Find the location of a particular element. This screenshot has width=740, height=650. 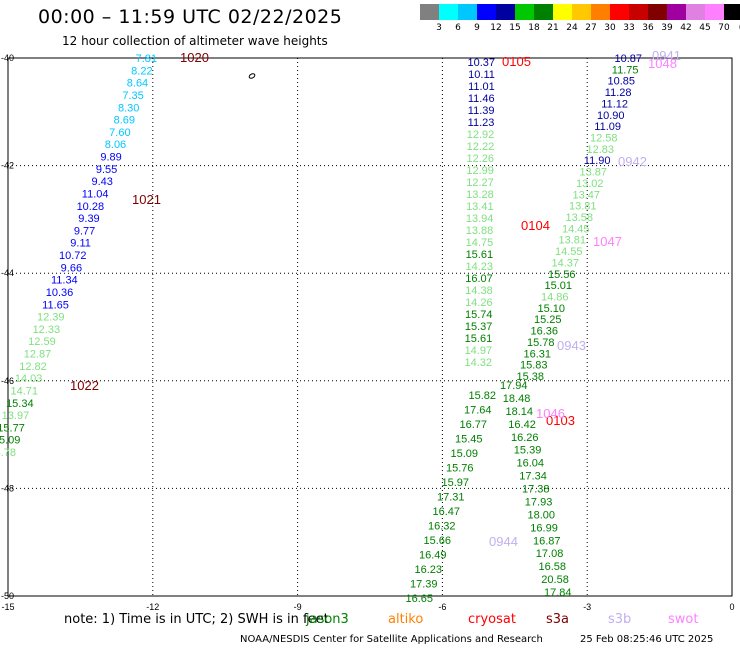

wave-height-label: 12.99 is located at coordinates (480, 171).